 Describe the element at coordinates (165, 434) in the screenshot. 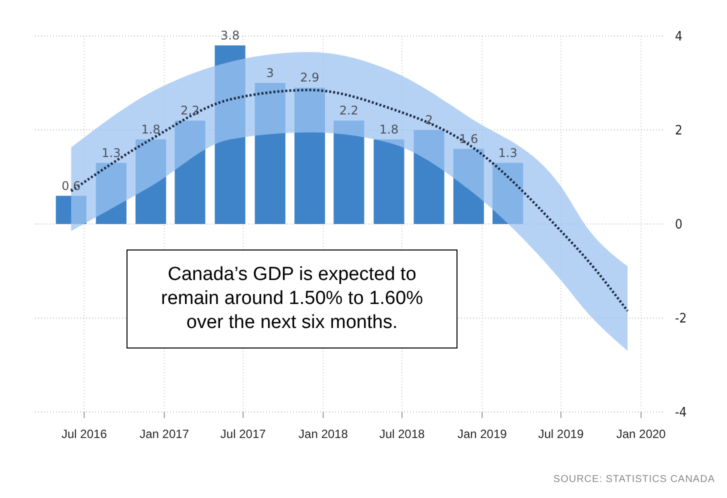

I see `x-tick-label: Jan 2017` at that location.